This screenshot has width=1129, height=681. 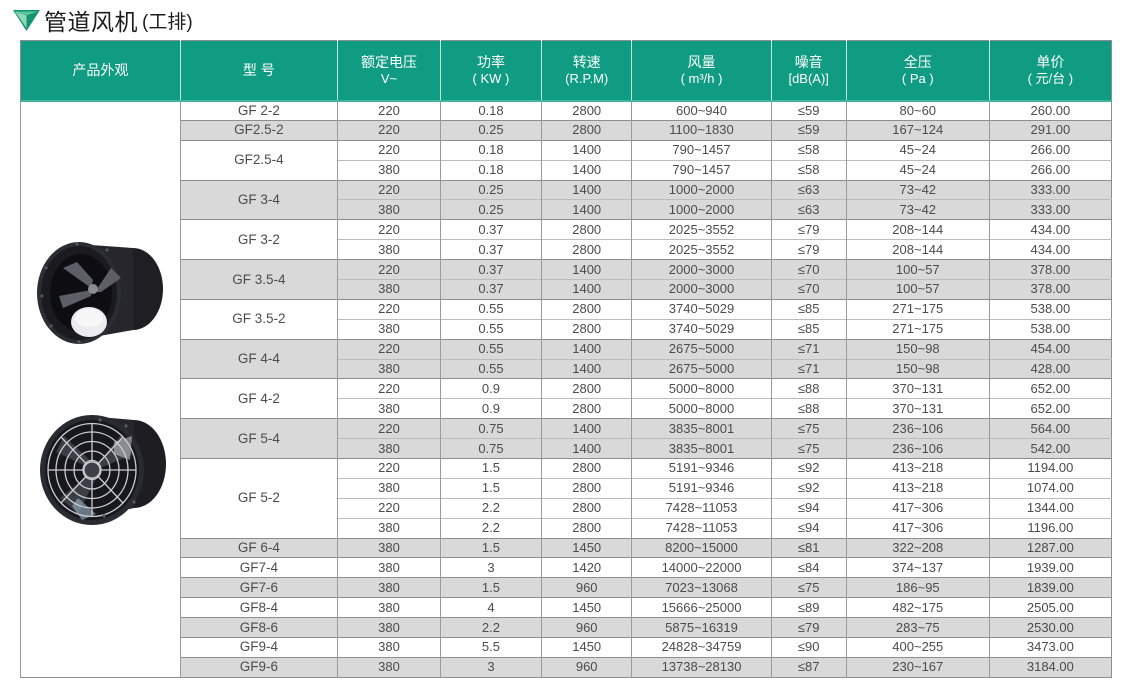 I want to click on table-row: 380 0.37 2800 2025~3552 ≤79 208~144 434.00, so click(x=566, y=249).